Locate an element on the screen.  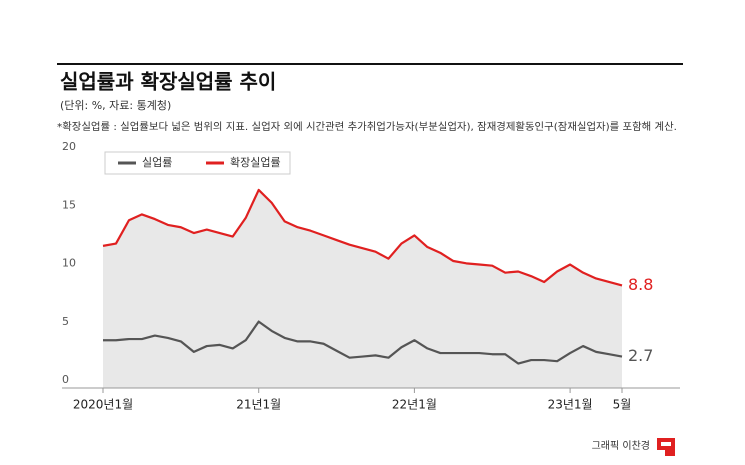
x-tick-label: 5월 is located at coordinates (622, 405).